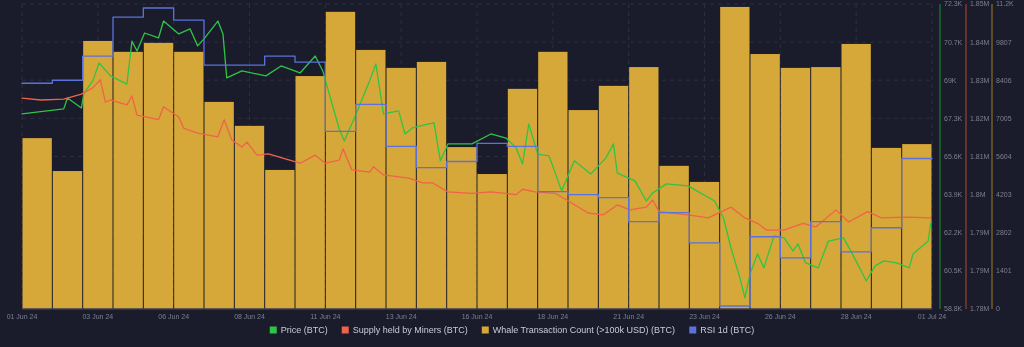 The width and height of the screenshot is (1024, 347). What do you see at coordinates (727, 330) in the screenshot?
I see `legend-label: RSI 1d (BTC)` at bounding box center [727, 330].